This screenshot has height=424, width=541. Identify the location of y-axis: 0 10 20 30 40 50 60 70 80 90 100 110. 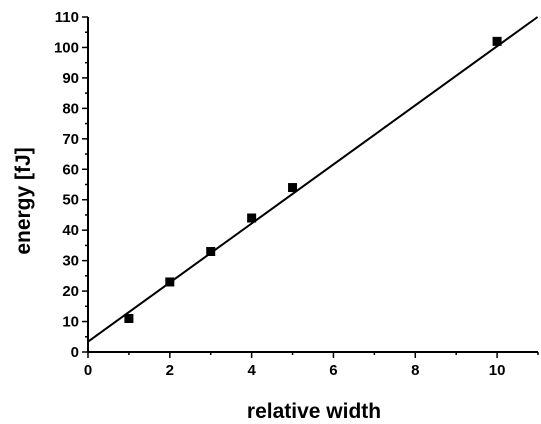
(71, 185).